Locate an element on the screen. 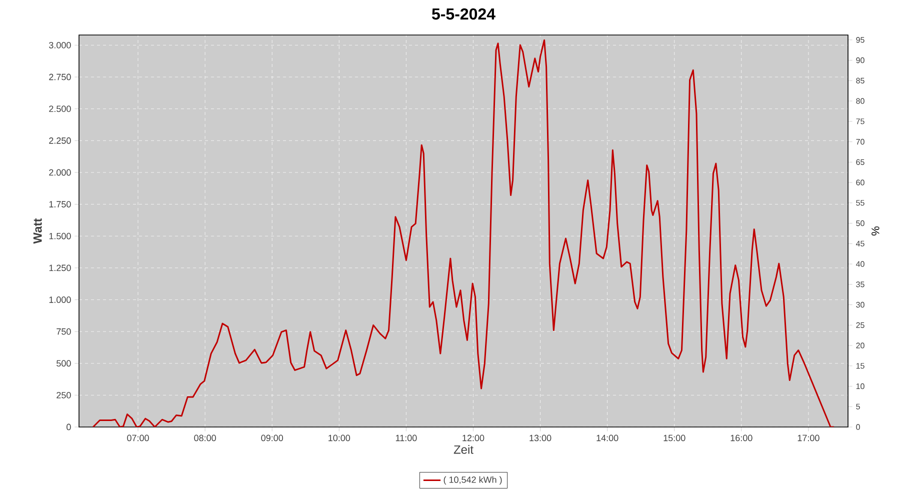 This screenshot has width=900, height=500. y2-tick-label: 45 is located at coordinates (860, 243).